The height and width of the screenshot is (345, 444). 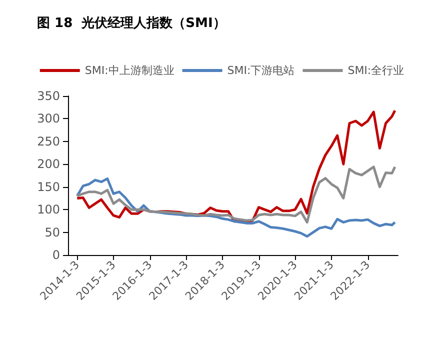 I want to click on chart-title: 图 18 光伏经理人指数（SMI）, so click(x=131, y=23).